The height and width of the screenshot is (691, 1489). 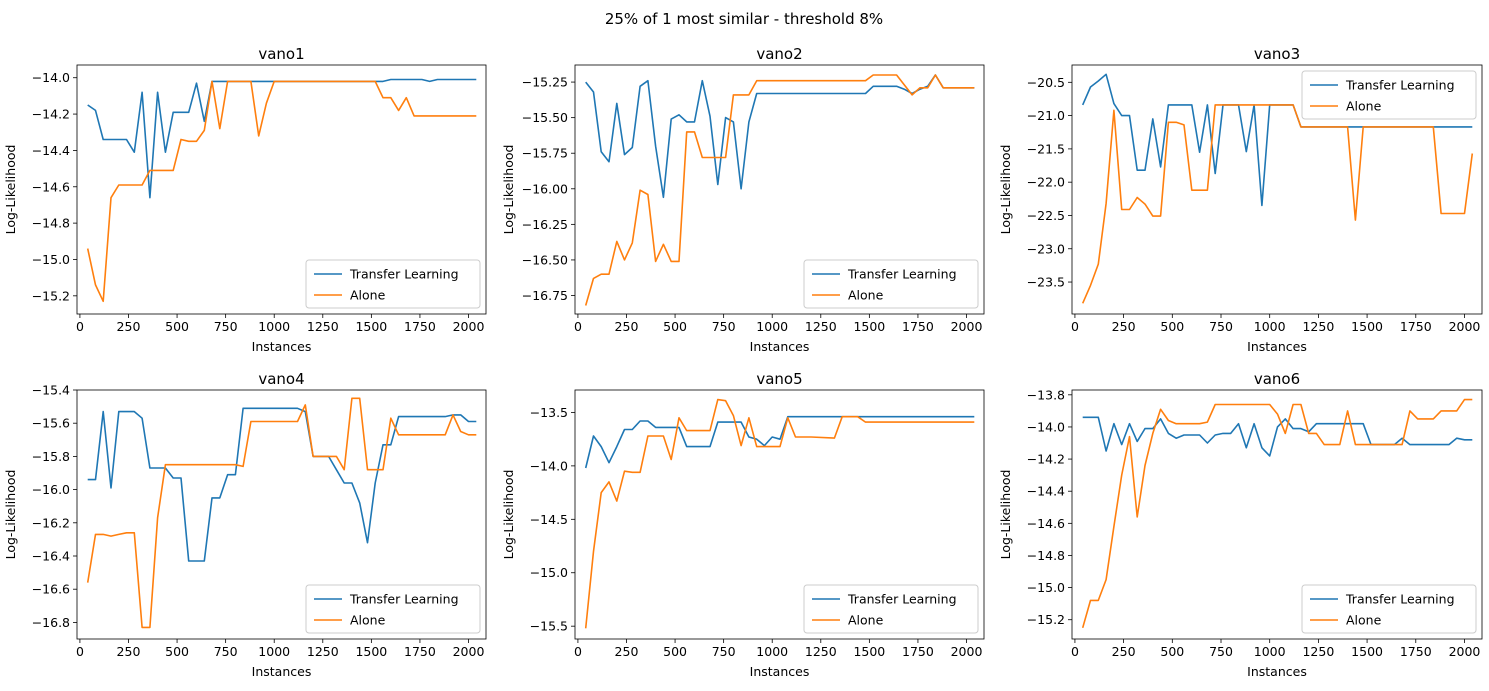 I want to click on subplot-title: vano2, so click(x=779, y=54).